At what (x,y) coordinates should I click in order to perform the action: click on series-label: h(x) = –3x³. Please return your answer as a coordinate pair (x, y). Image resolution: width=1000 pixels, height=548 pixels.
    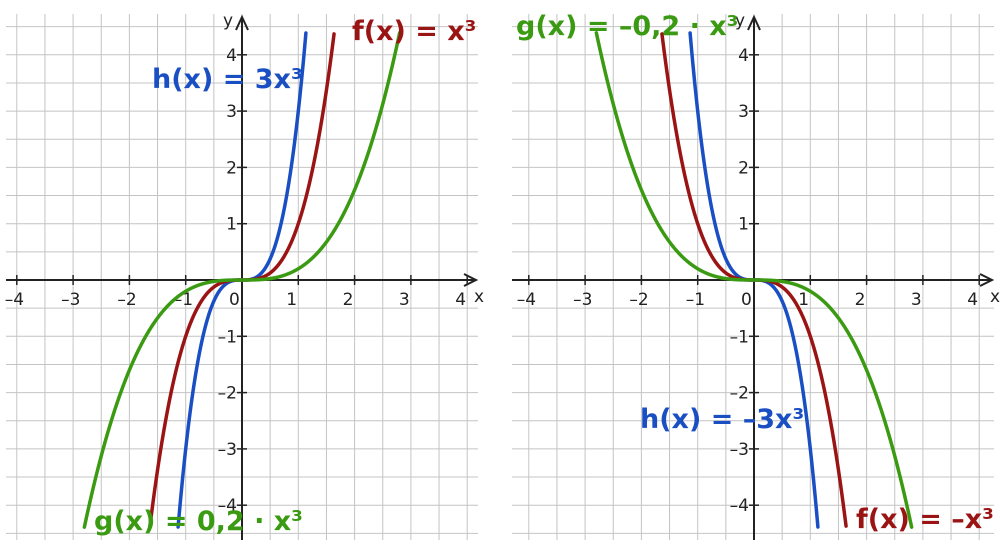
    Looking at the image, I should click on (722, 419).